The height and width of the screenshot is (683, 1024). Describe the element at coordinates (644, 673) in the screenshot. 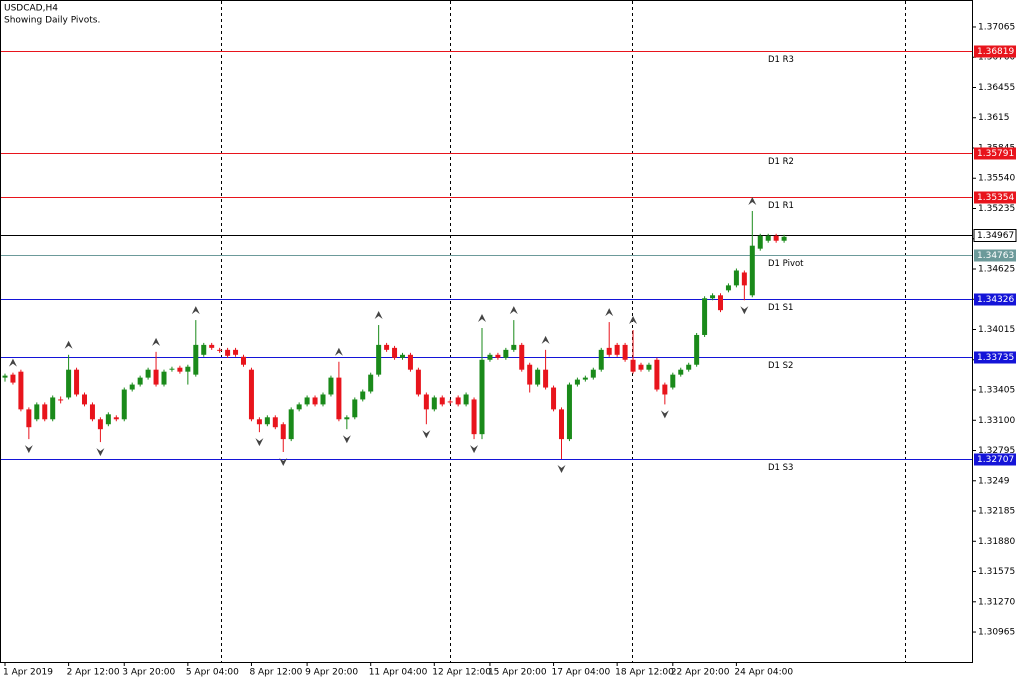

I see `x-tick-label: 18 Apr 12:00` at that location.